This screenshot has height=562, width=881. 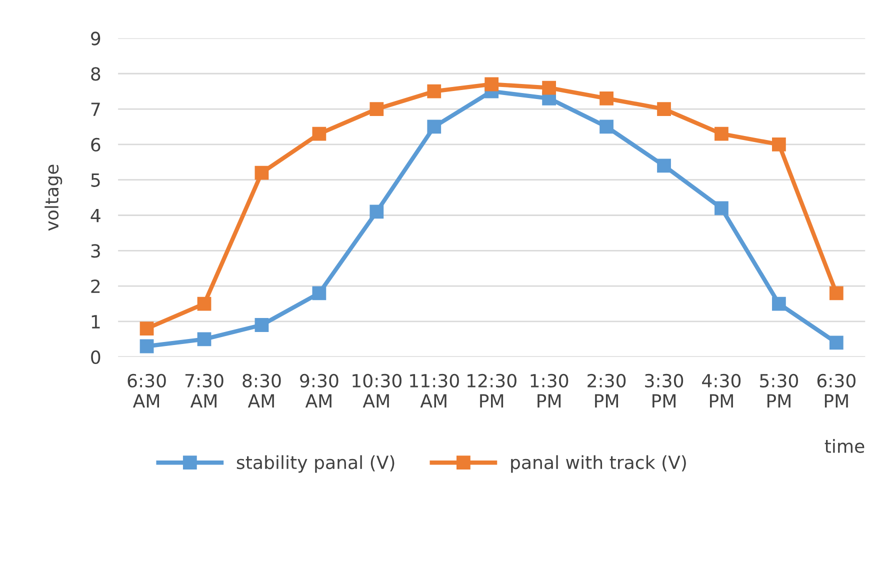 What do you see at coordinates (53, 197) in the screenshot?
I see `y-axis-title: voltage` at bounding box center [53, 197].